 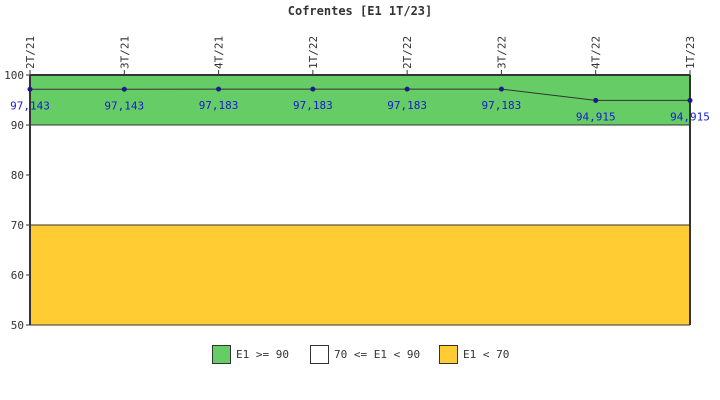 What do you see at coordinates (17, 175) in the screenshot?
I see `y-tick-label: 80` at bounding box center [17, 175].